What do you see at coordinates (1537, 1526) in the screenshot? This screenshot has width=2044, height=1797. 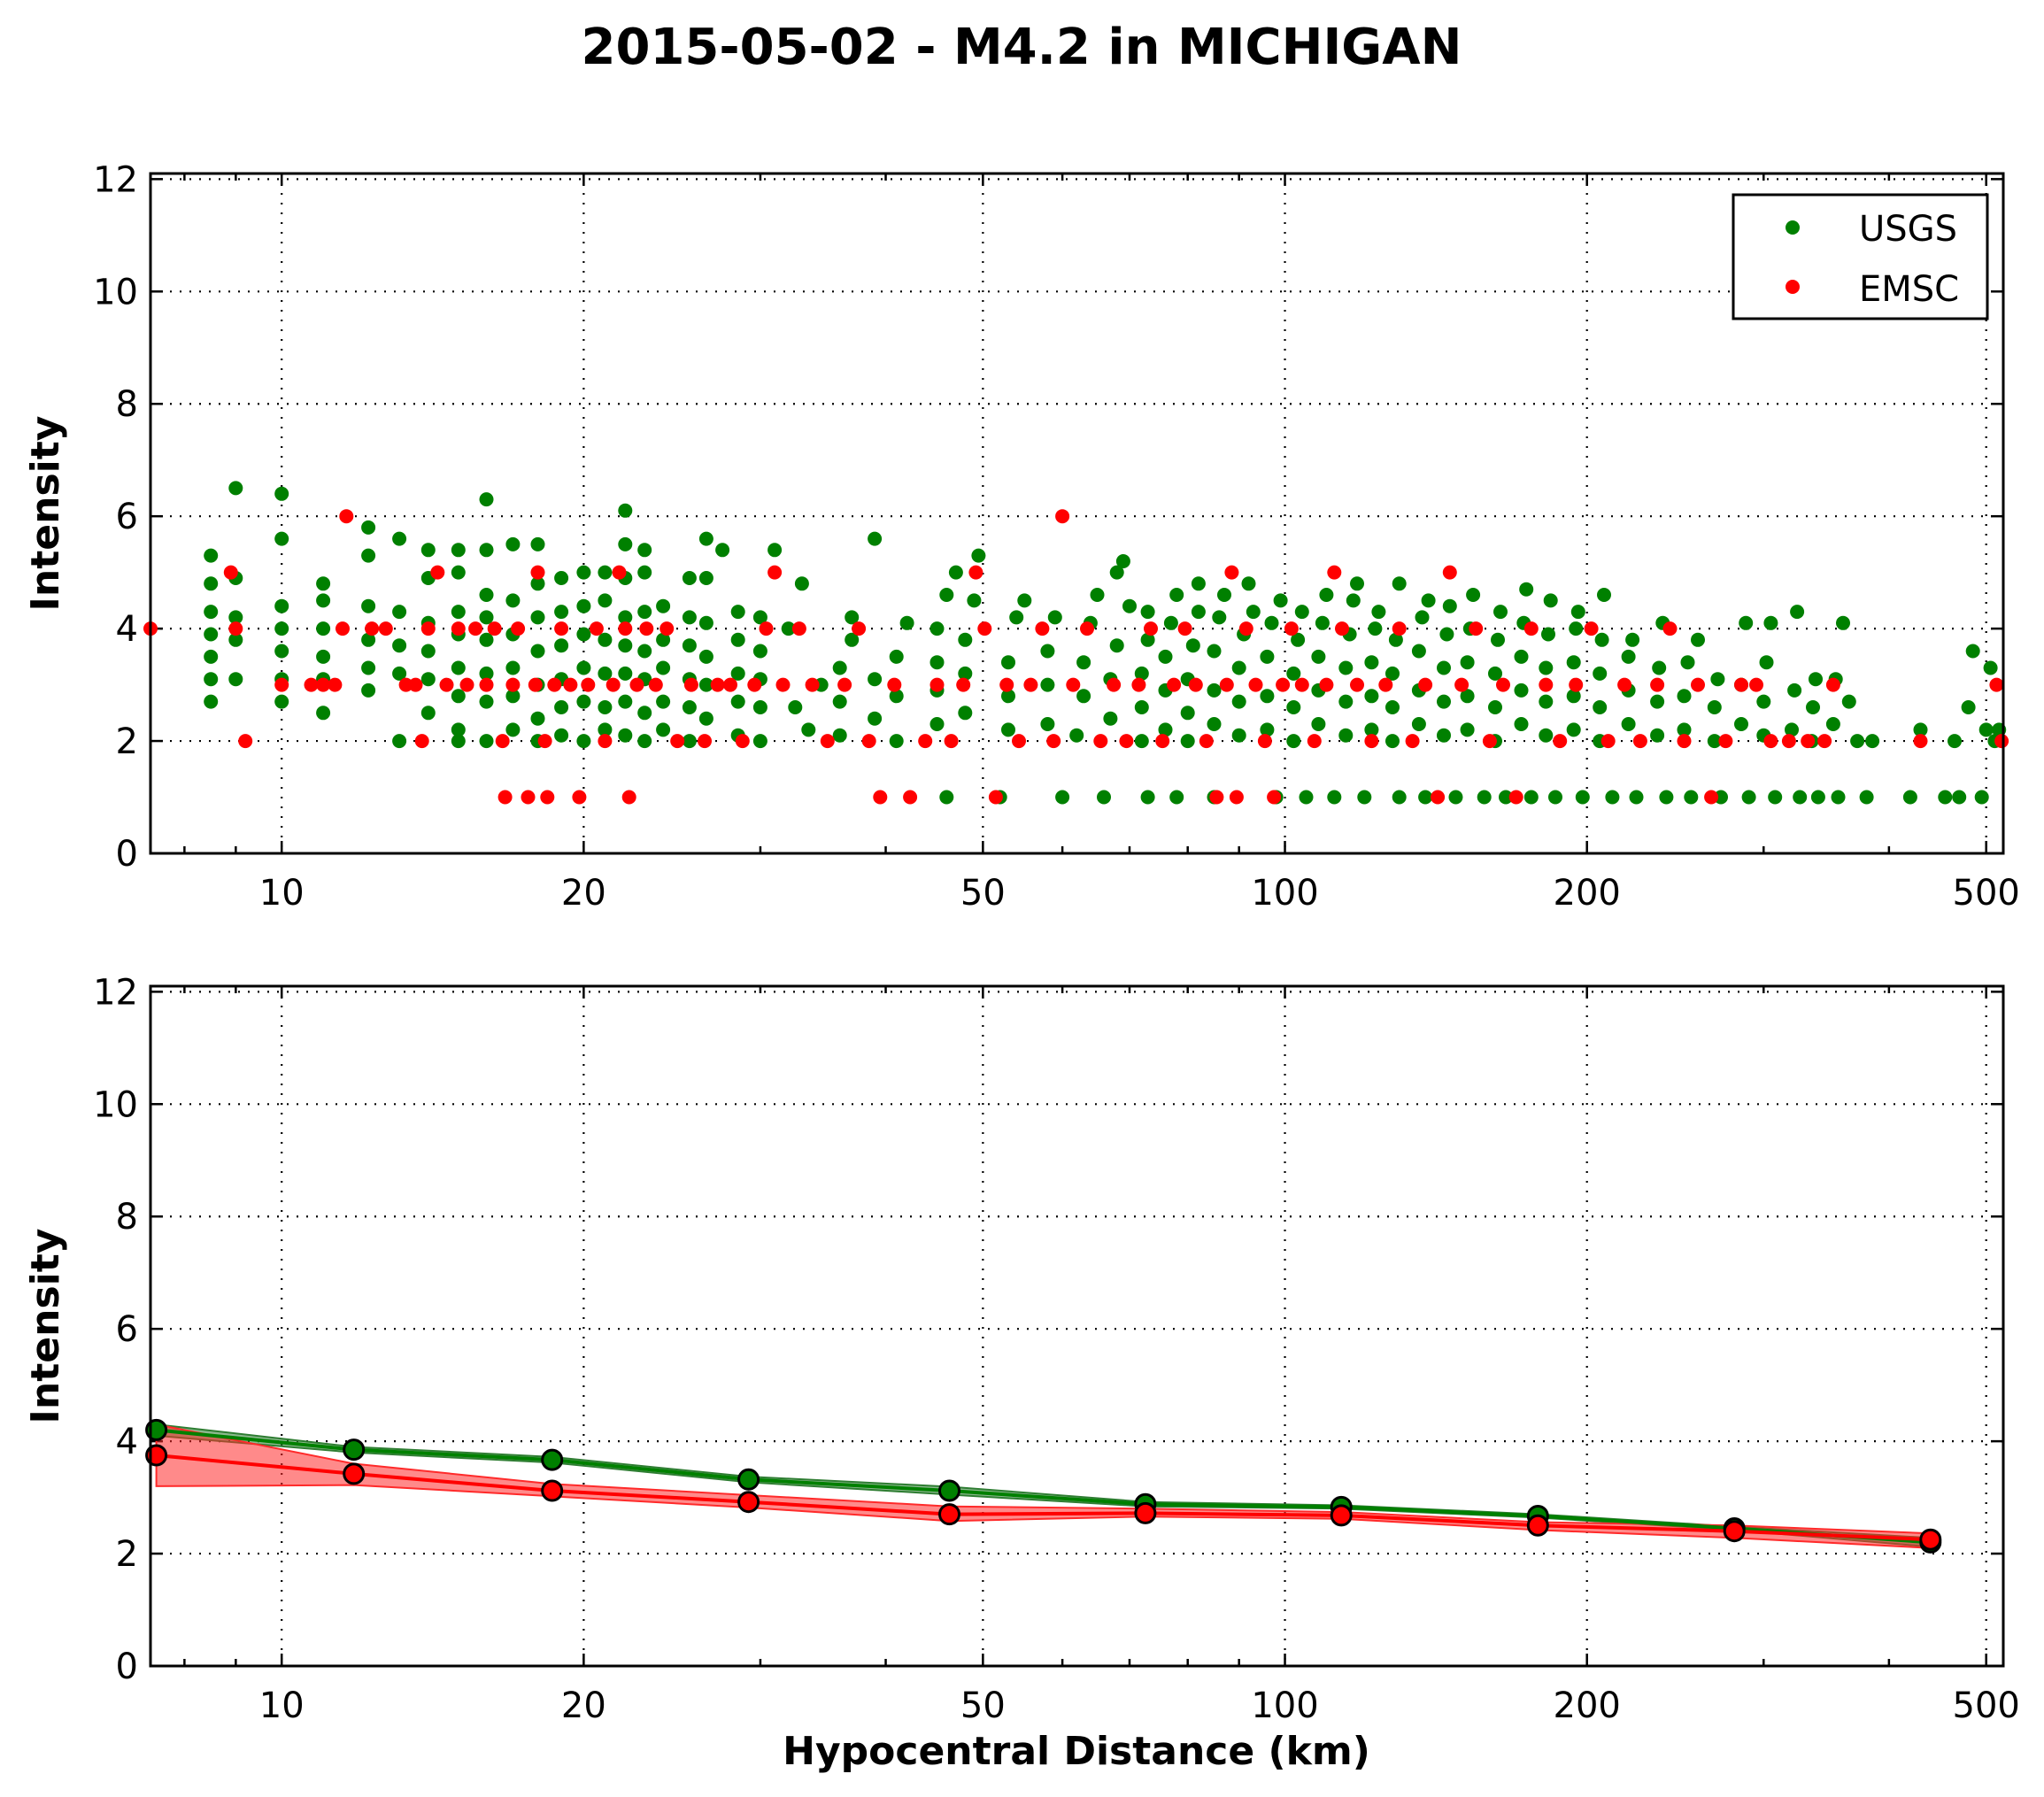 I see `emsc-mean-marker` at bounding box center [1537, 1526].